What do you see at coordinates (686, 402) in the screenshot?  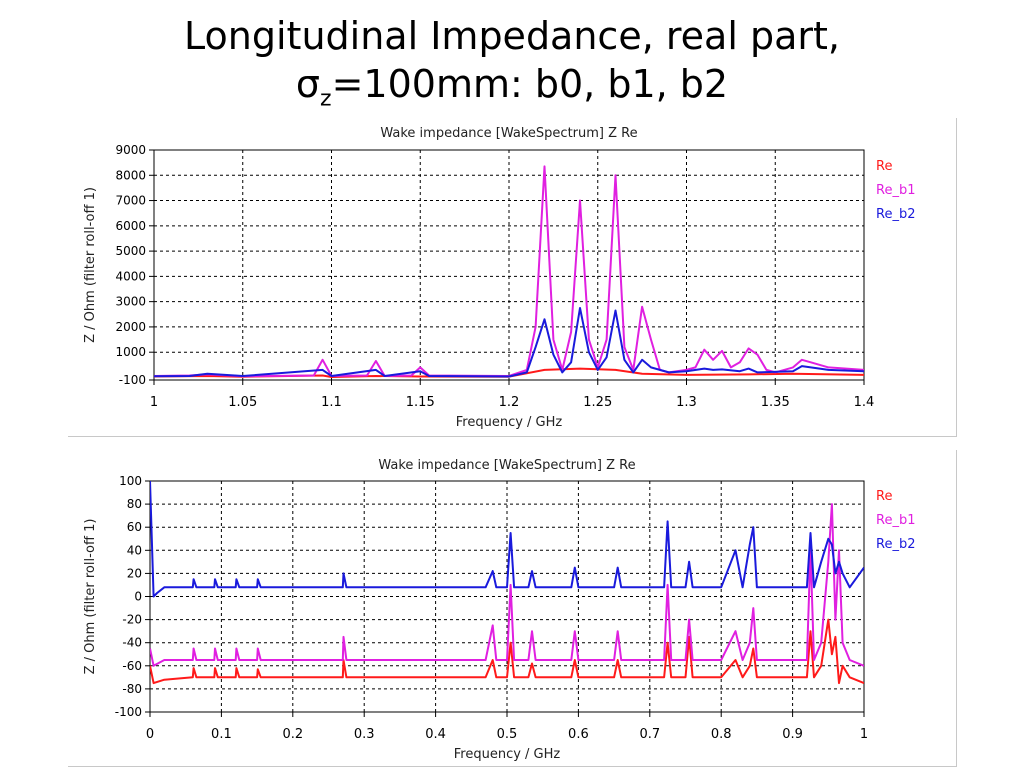 I see `x-tick-label: 1.3` at bounding box center [686, 402].